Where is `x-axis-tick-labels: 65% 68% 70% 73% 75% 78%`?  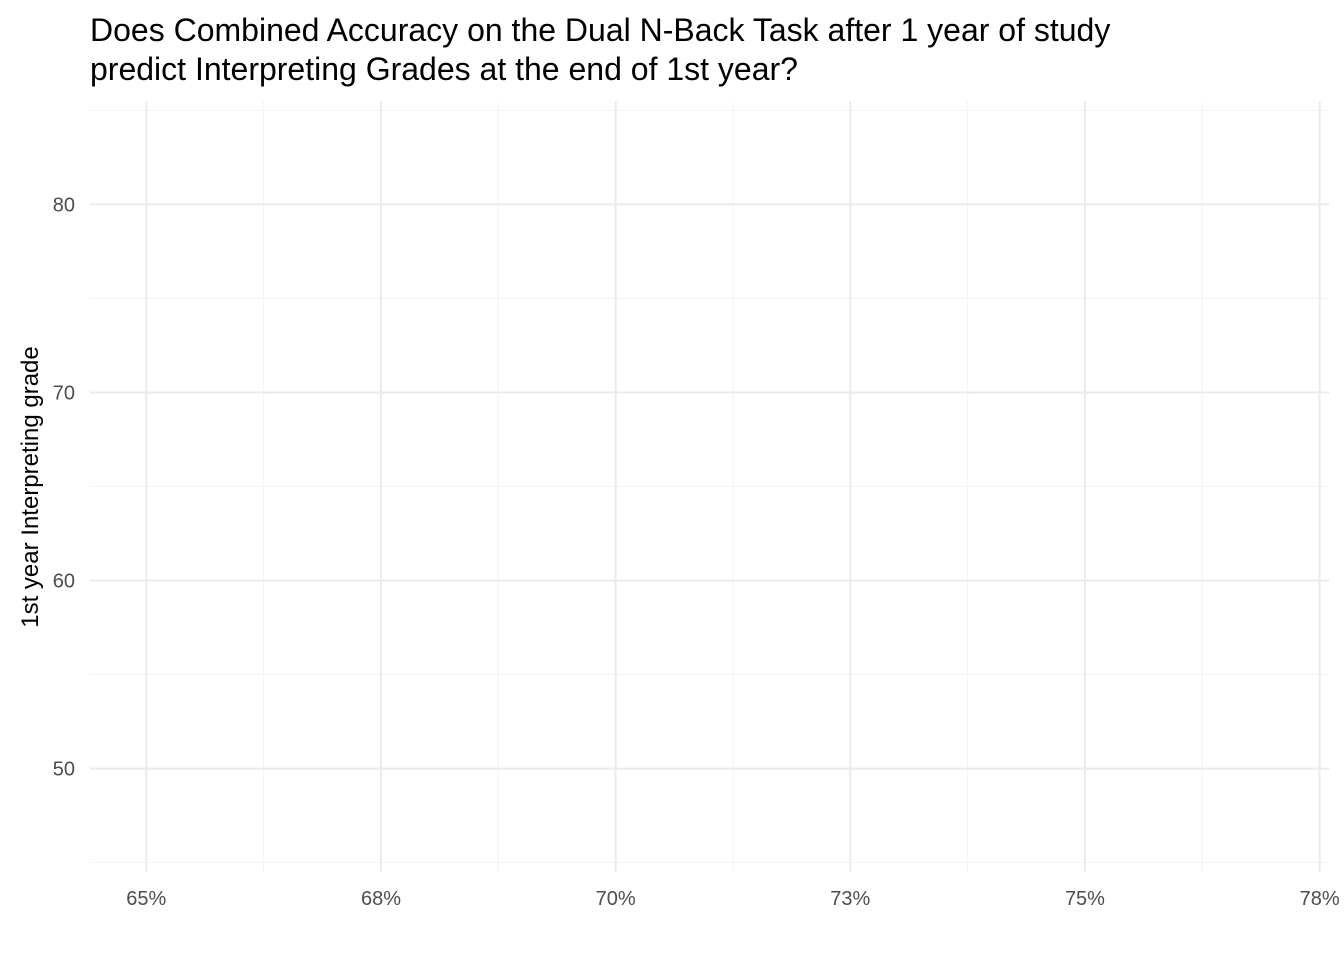
x-axis-tick-labels: 65% 68% 70% 73% 75% 78% is located at coordinates (733, 899).